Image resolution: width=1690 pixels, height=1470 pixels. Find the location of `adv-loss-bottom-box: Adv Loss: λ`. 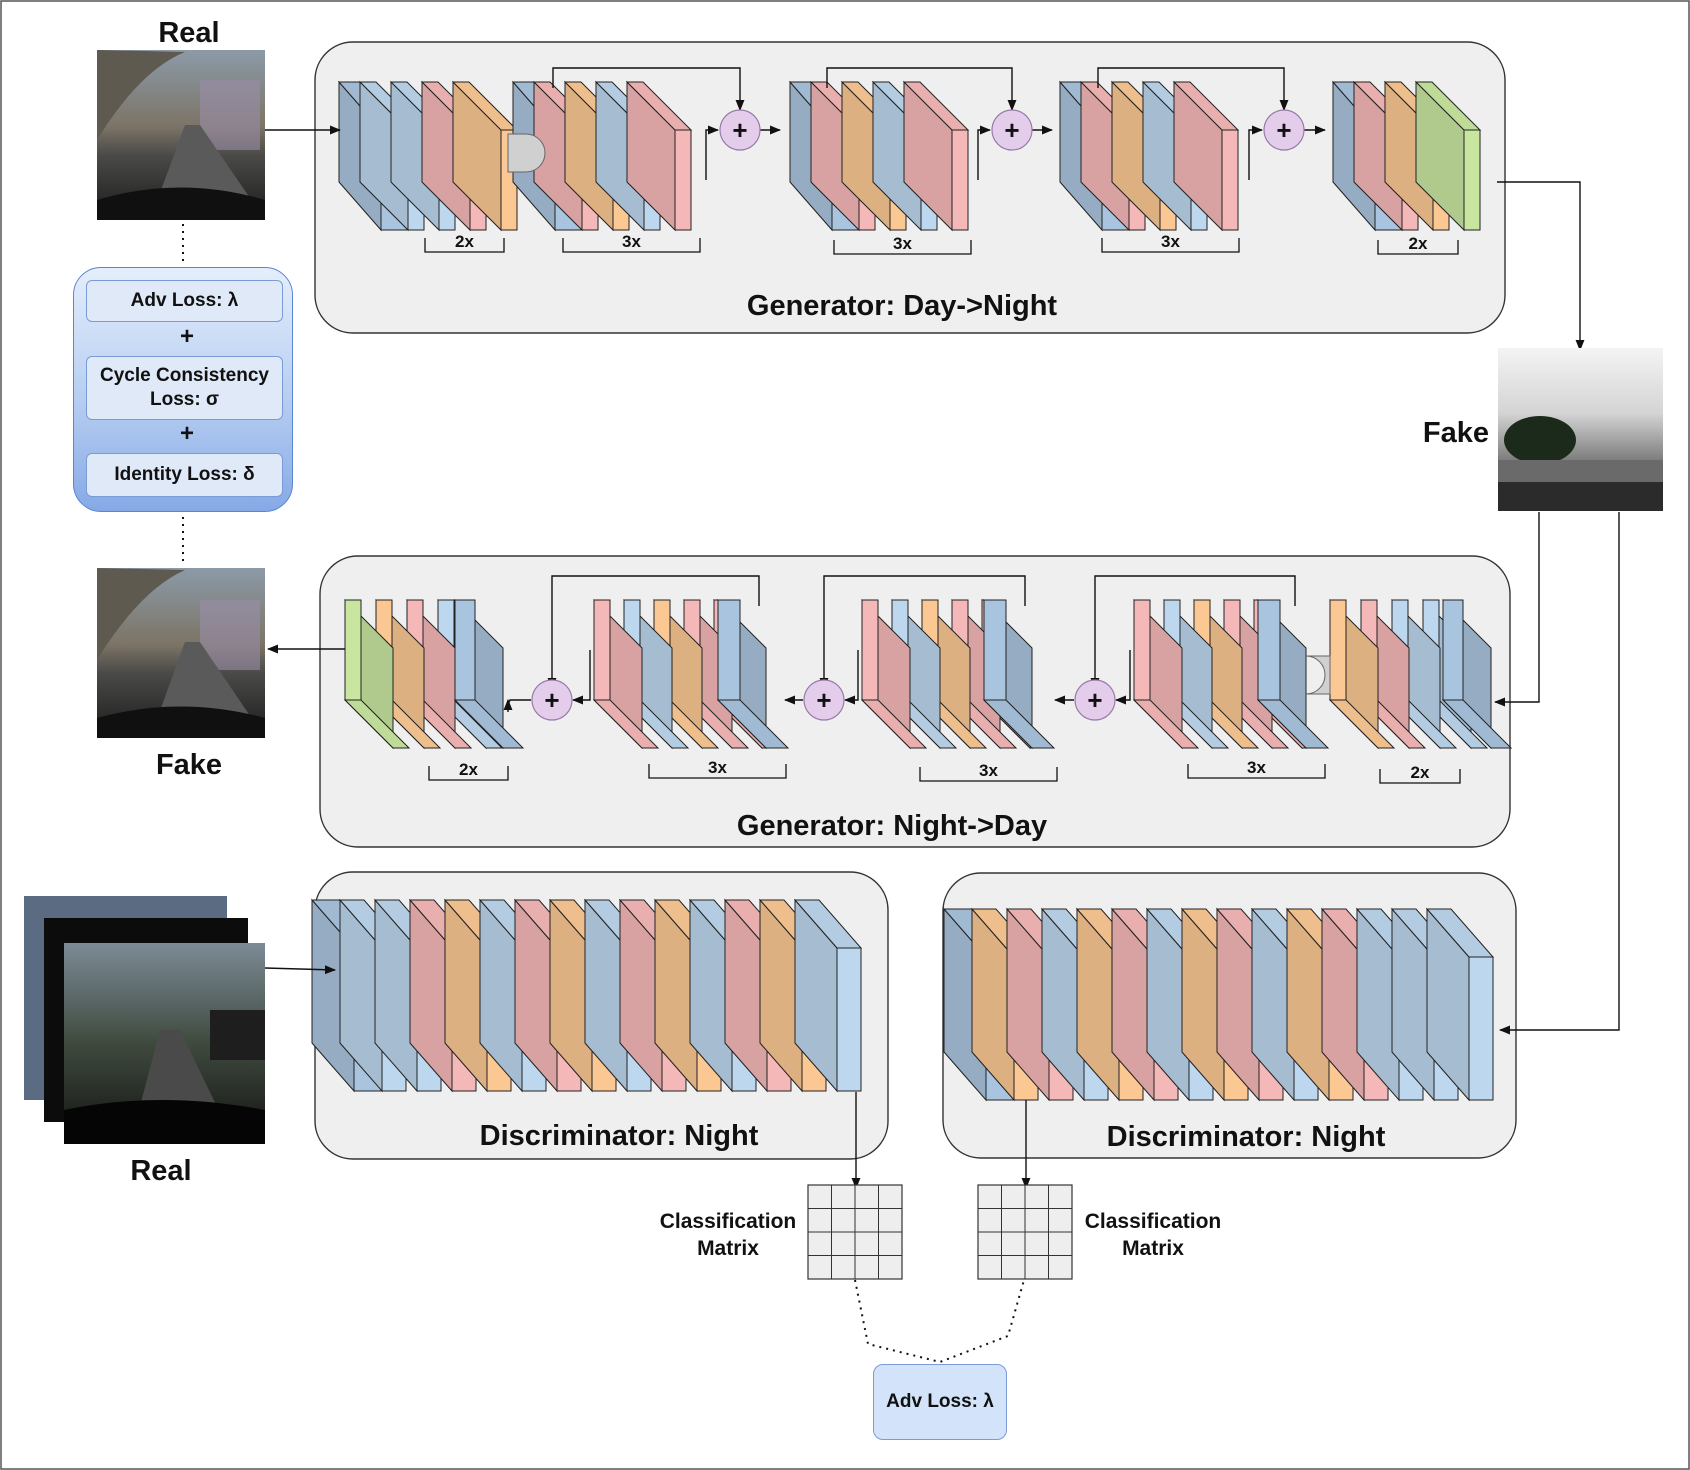

adv-loss-bottom-box: Adv Loss: λ is located at coordinates (940, 1402).